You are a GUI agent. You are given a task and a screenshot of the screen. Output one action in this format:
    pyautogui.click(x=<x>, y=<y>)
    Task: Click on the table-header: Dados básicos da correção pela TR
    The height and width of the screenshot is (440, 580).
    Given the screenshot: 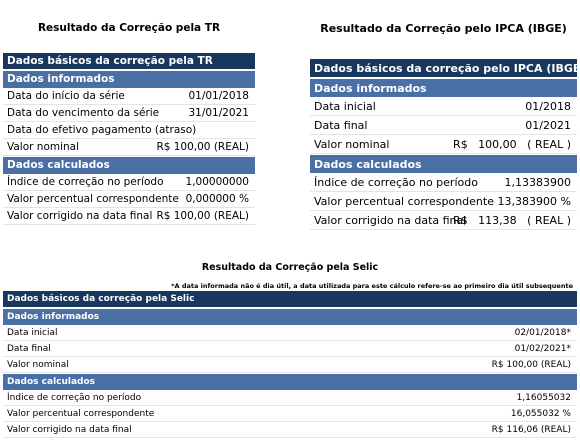 What is the action you would take?
    pyautogui.click(x=129, y=61)
    